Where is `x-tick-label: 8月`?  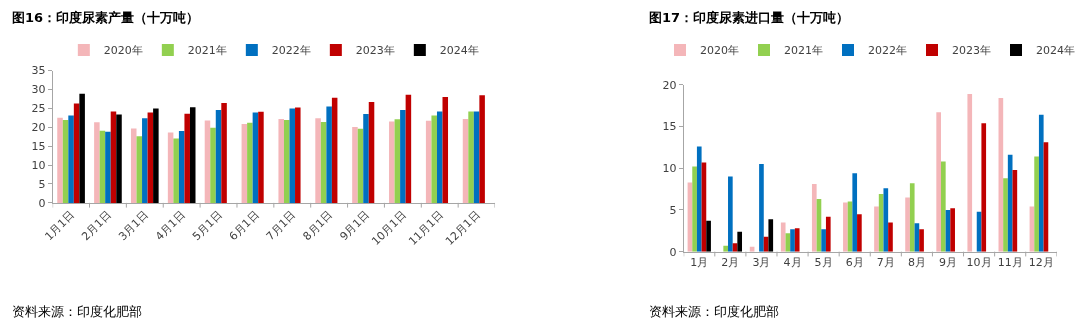
x-tick-label: 8月 is located at coordinates (916, 262).